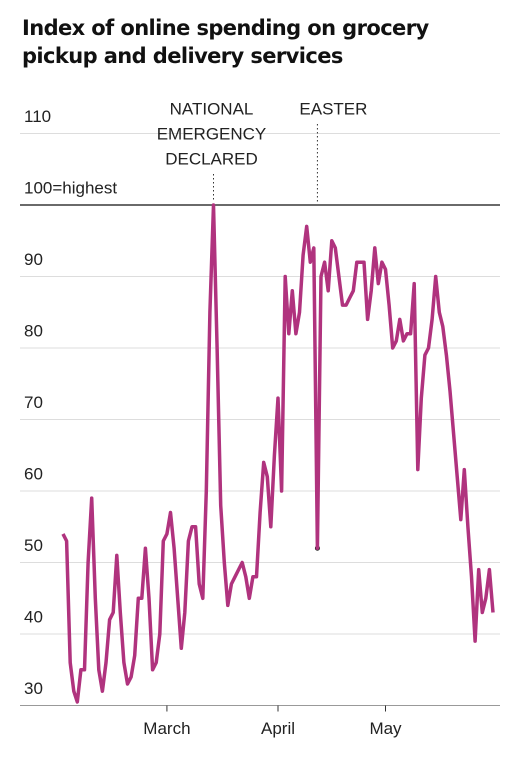 This screenshot has height=760, width=522. Describe the element at coordinates (70, 187) in the screenshot. I see `y-tick-label: 100=highest` at that location.